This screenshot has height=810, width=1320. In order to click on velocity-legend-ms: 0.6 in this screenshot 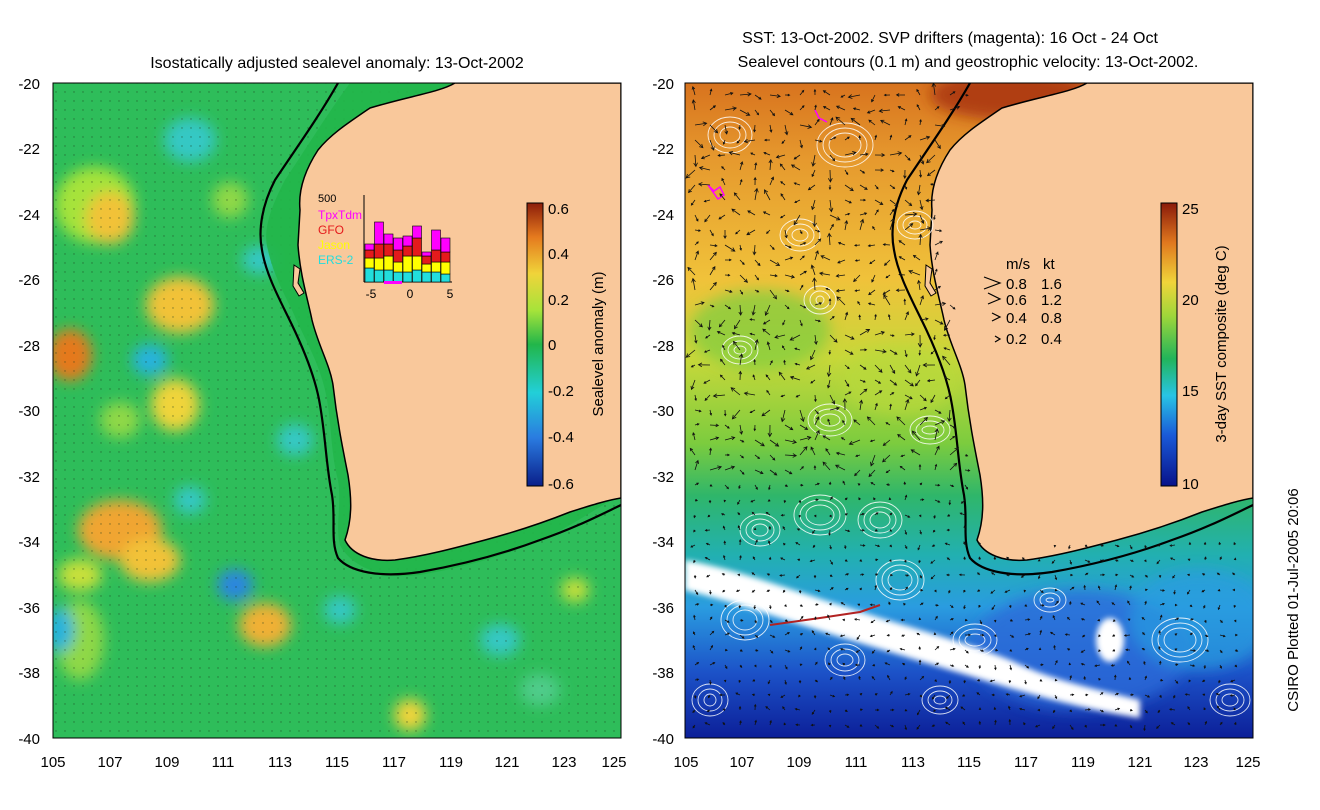, I will do `click(1016, 300)`.